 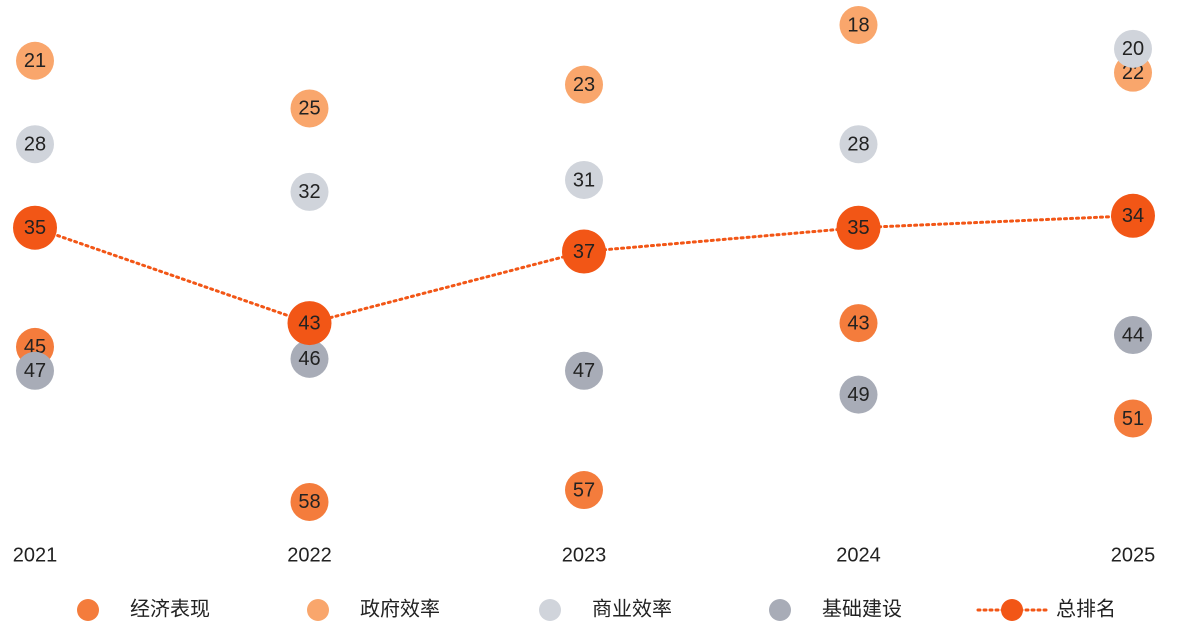 I want to click on data-label: 46, so click(x=309, y=359).